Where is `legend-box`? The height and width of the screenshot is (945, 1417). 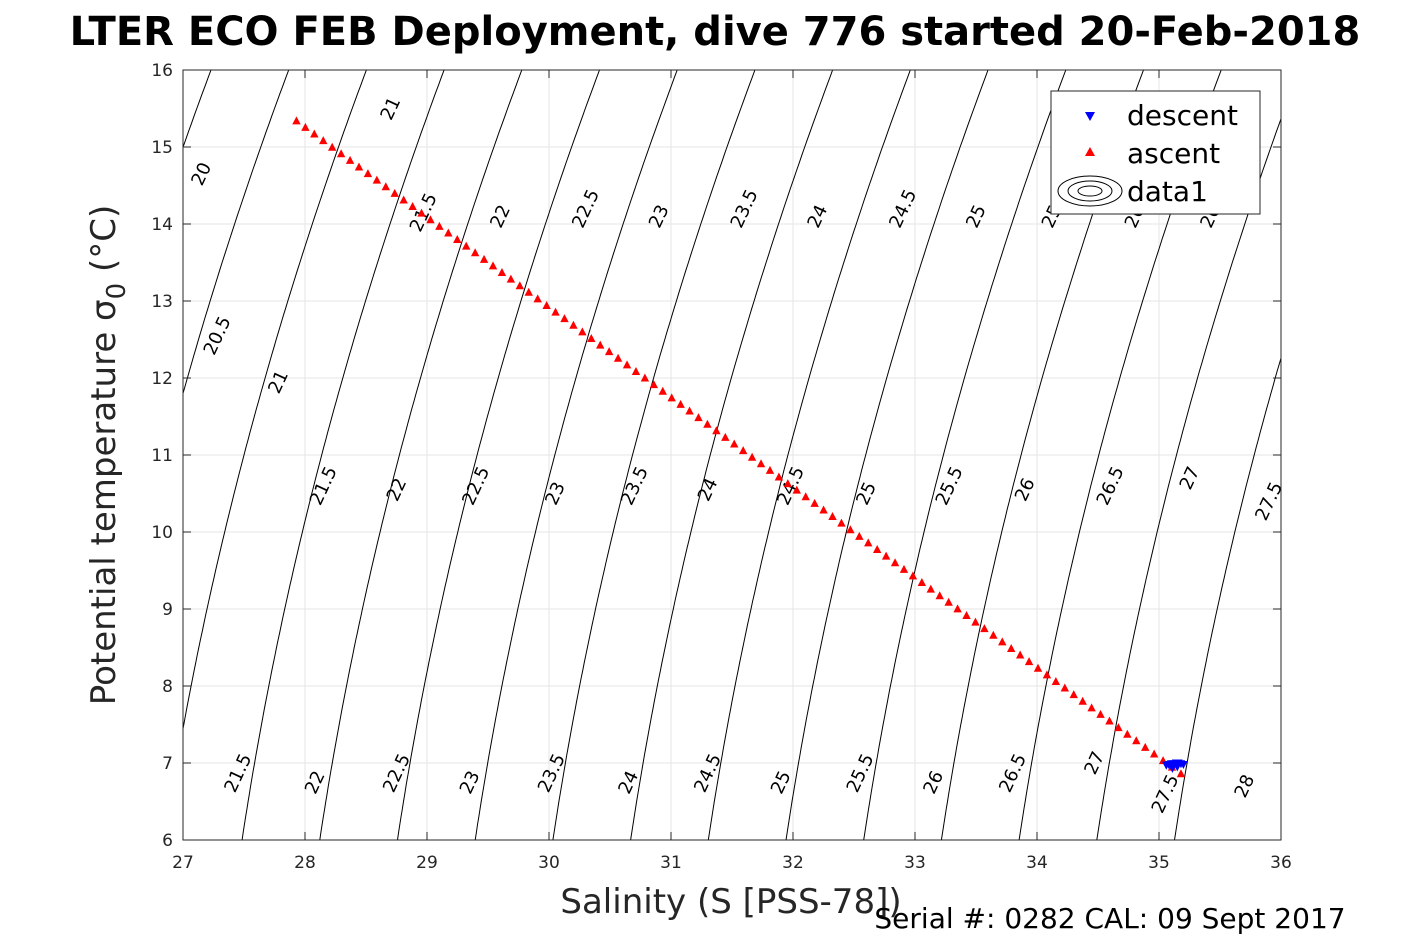 legend-box is located at coordinates (1155, 152).